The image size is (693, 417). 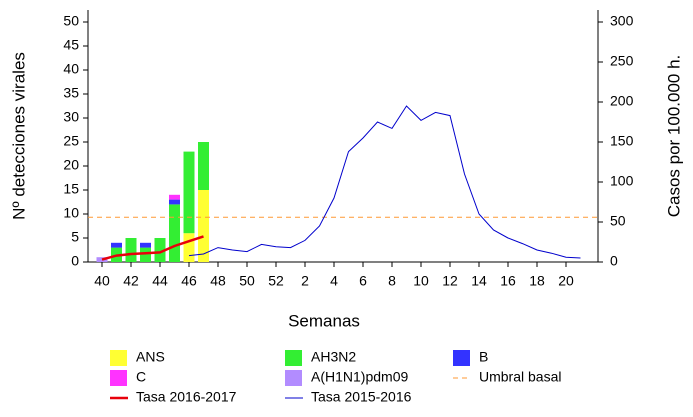 I want to click on y2-tick-label: 0, so click(x=614, y=261).